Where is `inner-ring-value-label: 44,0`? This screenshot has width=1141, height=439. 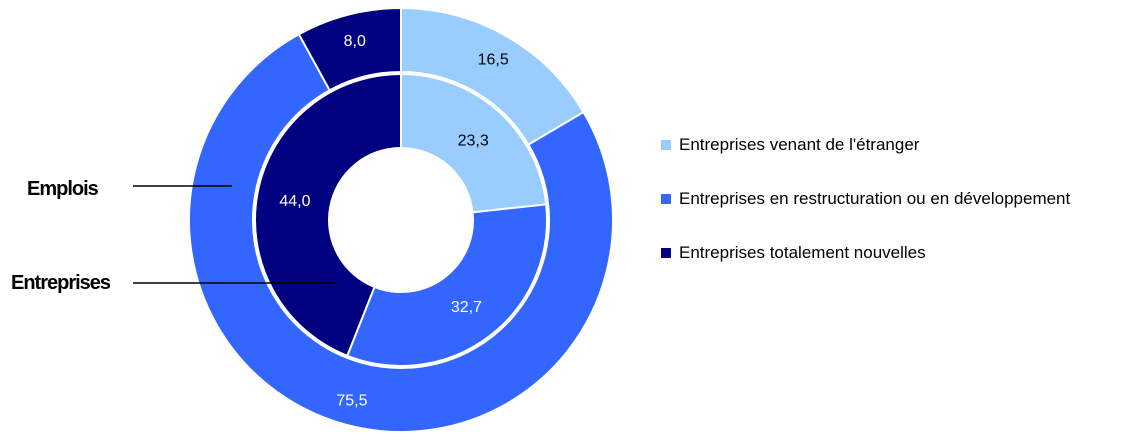
inner-ring-value-label: 44,0 is located at coordinates (294, 201).